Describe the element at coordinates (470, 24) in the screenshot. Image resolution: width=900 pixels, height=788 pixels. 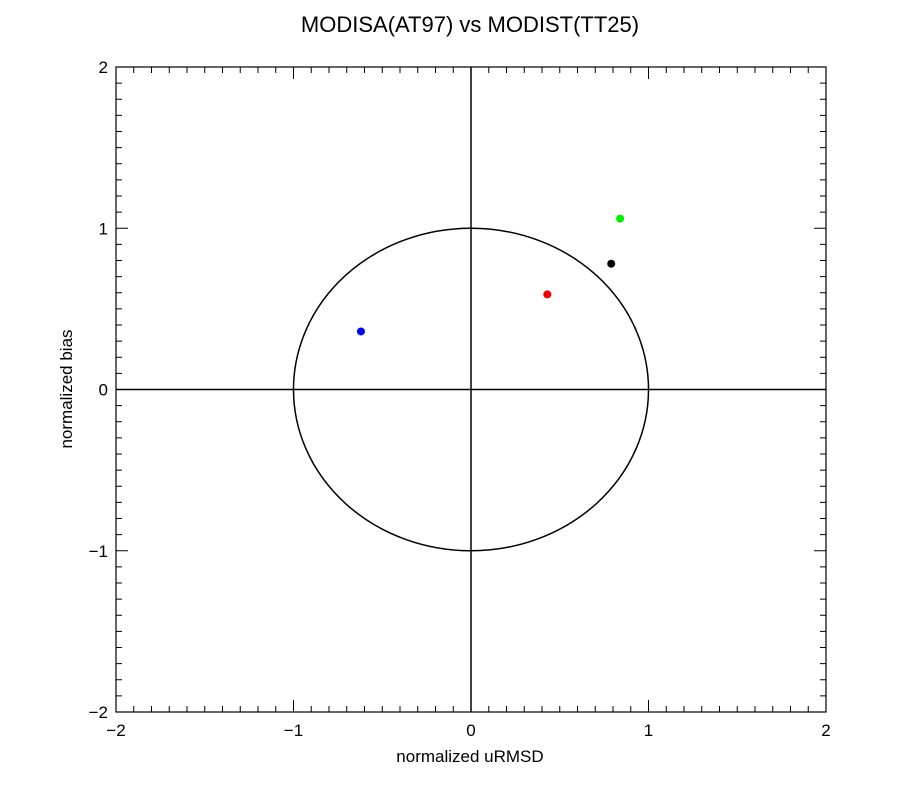
I see `chart-title: MODISA(AT97) vs MODIST(TT25)` at that location.